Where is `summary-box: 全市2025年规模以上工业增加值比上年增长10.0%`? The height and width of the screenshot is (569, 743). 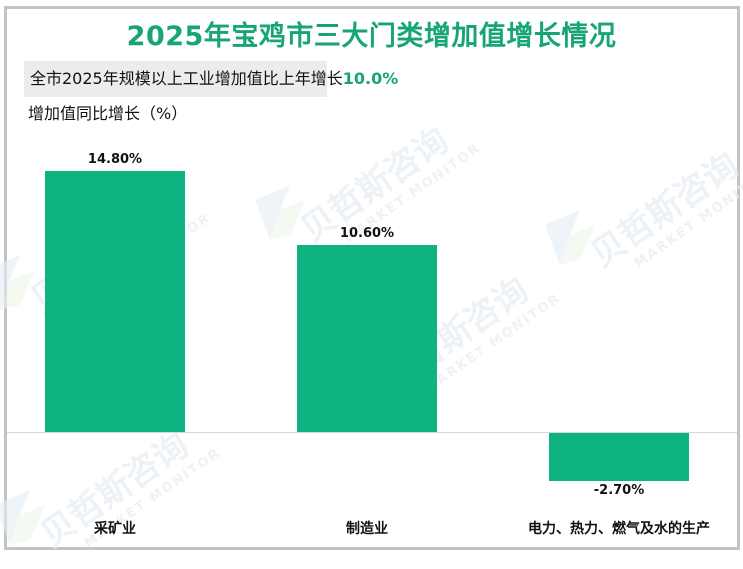 summary-box: 全市2025年规模以上工业增加值比上年增长10.0% is located at coordinates (211, 79).